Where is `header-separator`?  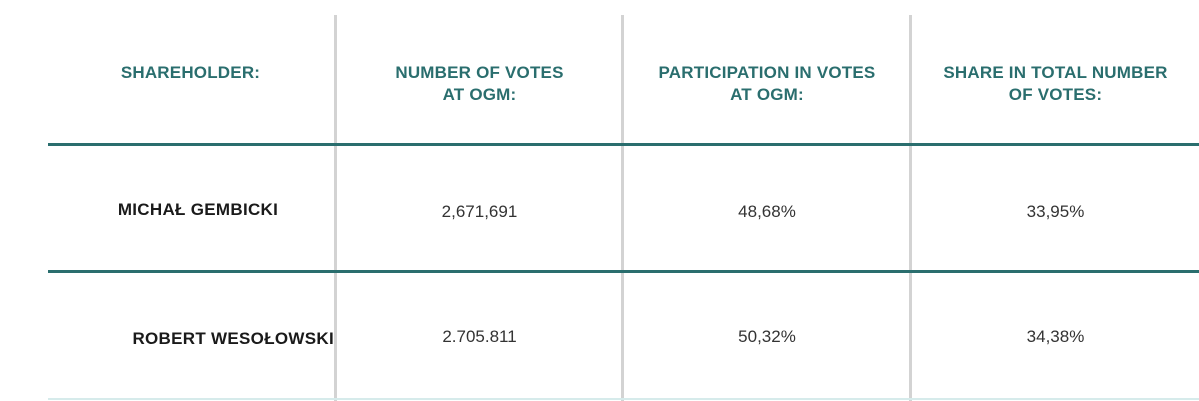
header-separator is located at coordinates (623, 144).